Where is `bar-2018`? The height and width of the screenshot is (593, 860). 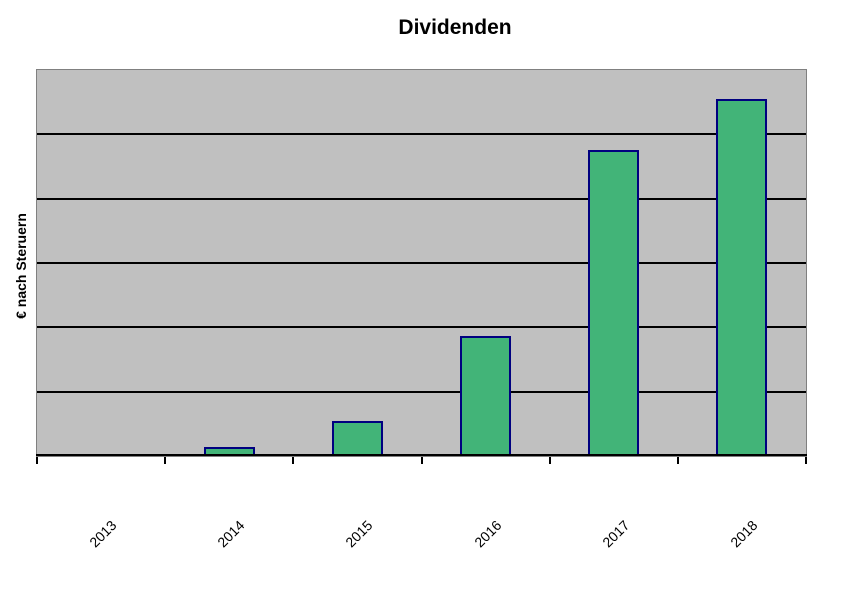
bar-2018 is located at coordinates (741, 277).